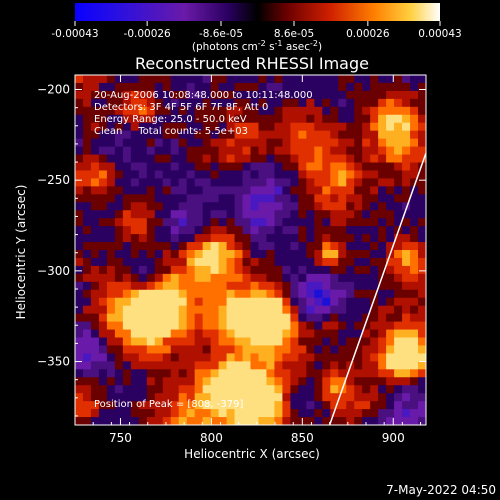  Describe the element at coordinates (393, 438) in the screenshot. I see `x-tick-label: 900` at that location.